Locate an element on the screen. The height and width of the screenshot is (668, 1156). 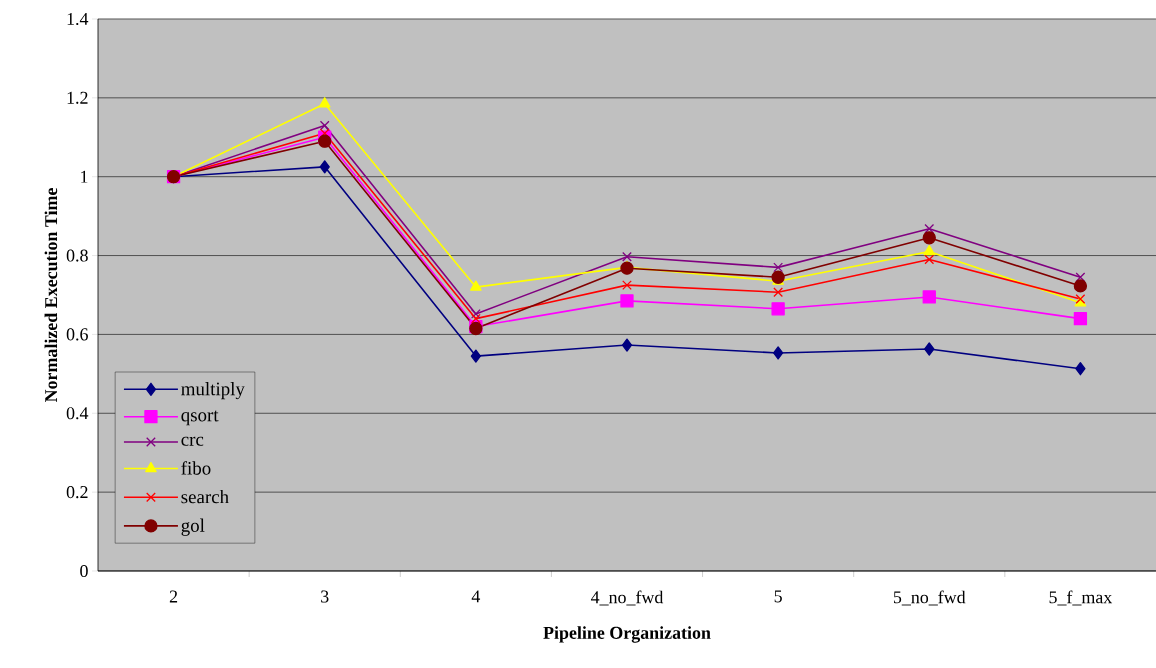
y-tick-label: 1 is located at coordinates (84, 176).